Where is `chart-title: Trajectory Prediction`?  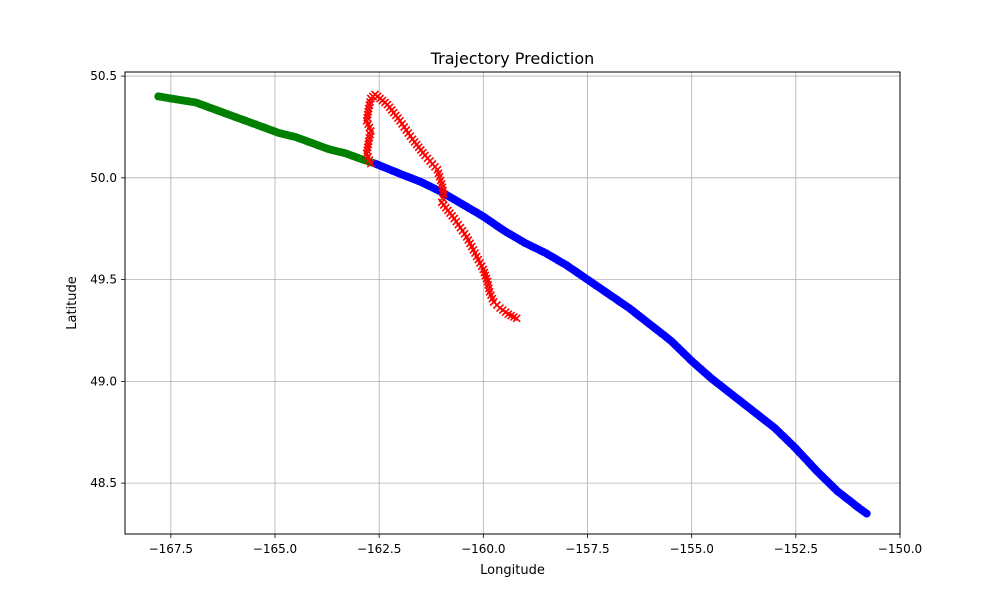
chart-title: Trajectory Prediction is located at coordinates (512, 58).